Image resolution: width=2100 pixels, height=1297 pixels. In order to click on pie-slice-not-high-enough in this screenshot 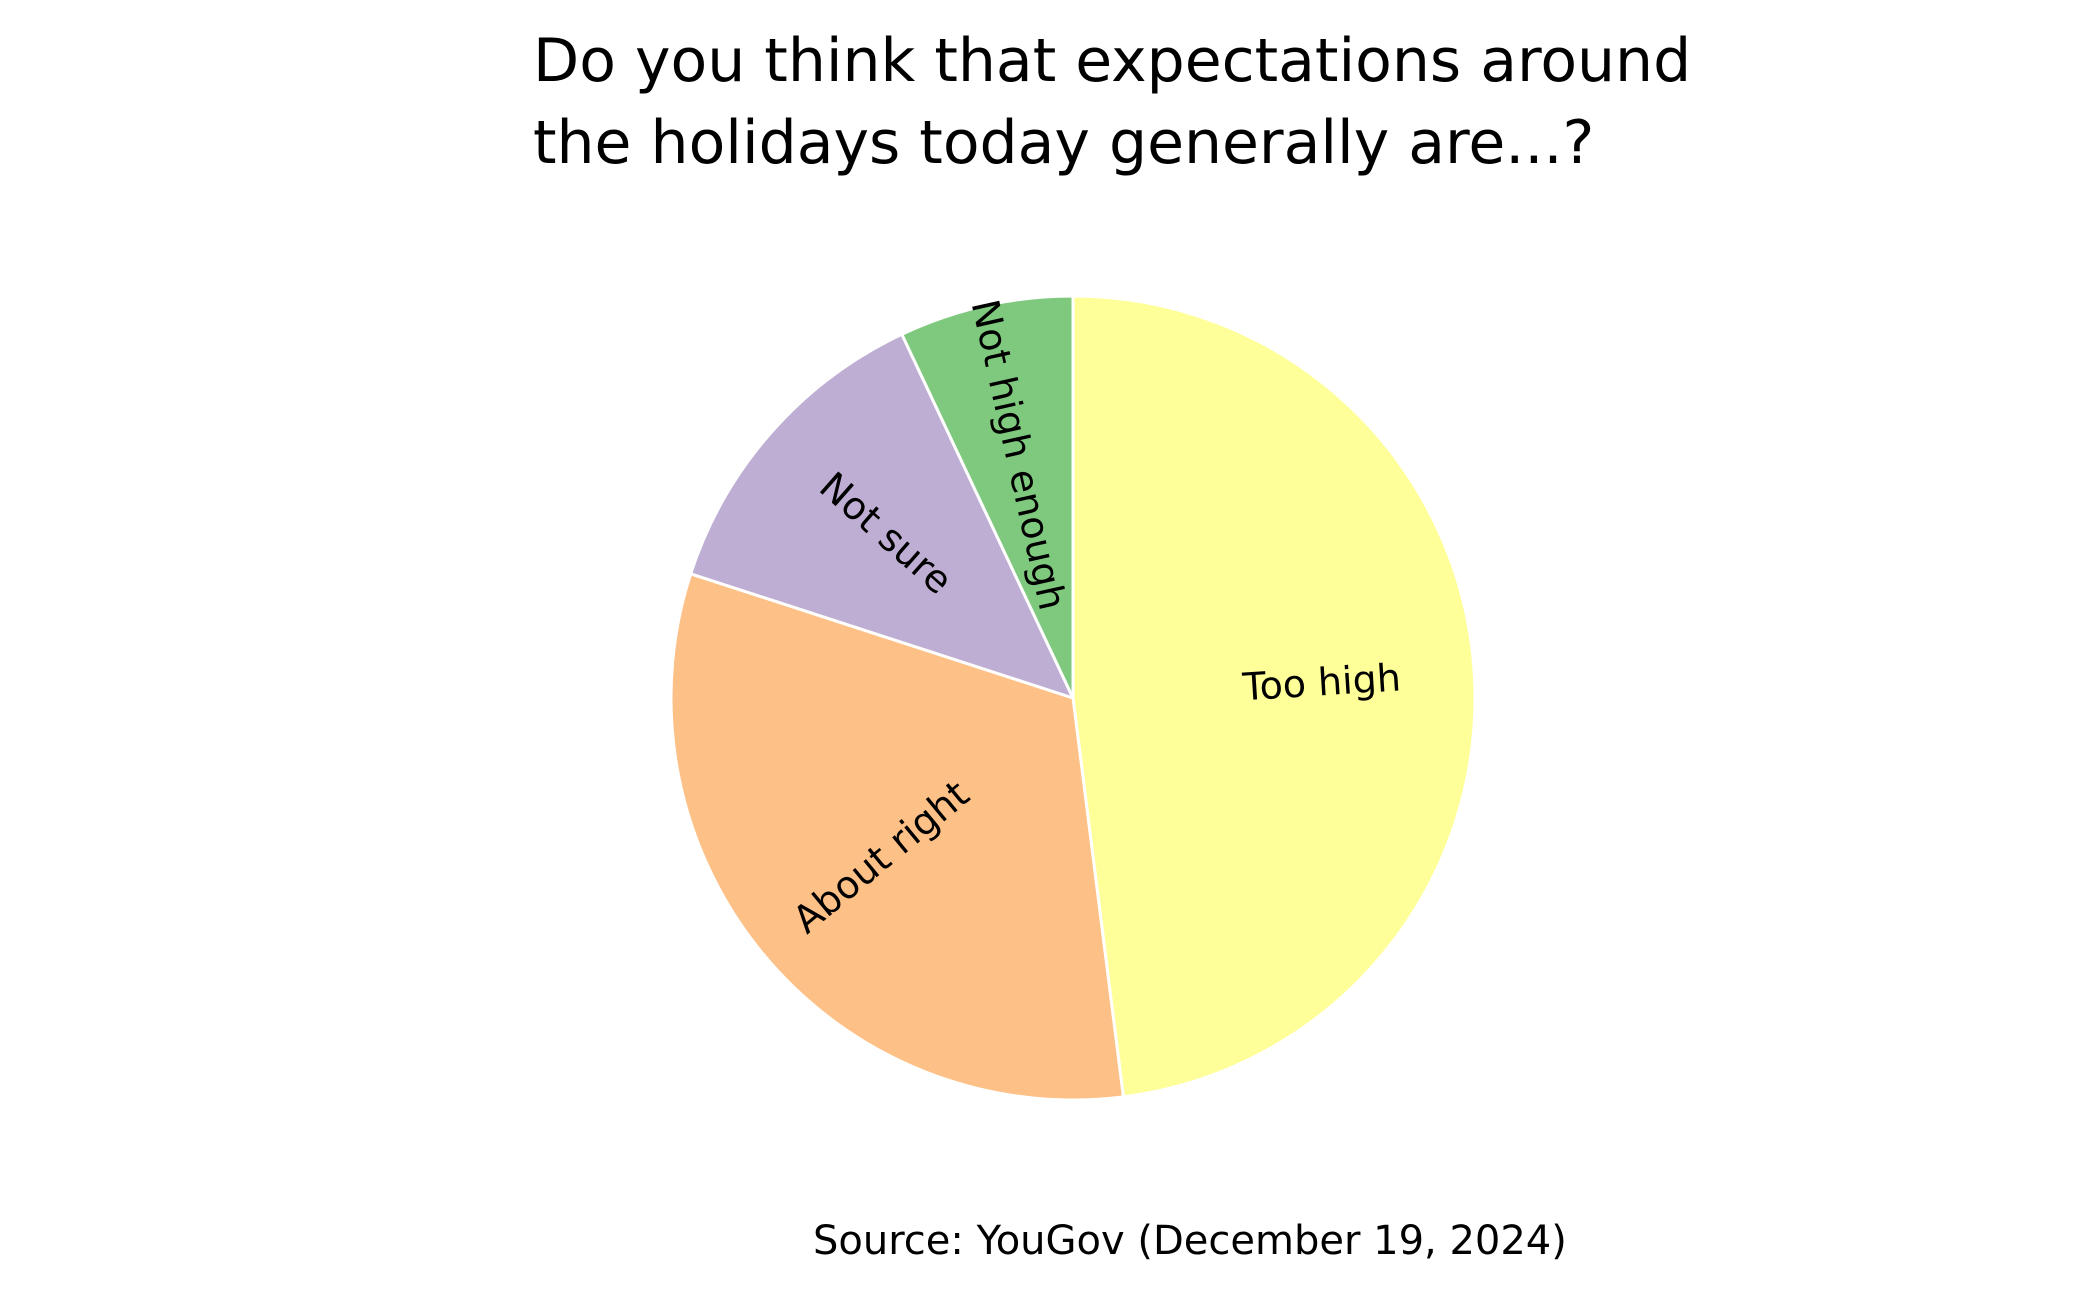, I will do `click(987, 497)`.